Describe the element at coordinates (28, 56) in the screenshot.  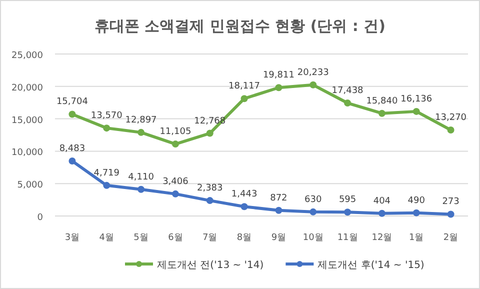
I see `y-tick-label: 25,000` at that location.